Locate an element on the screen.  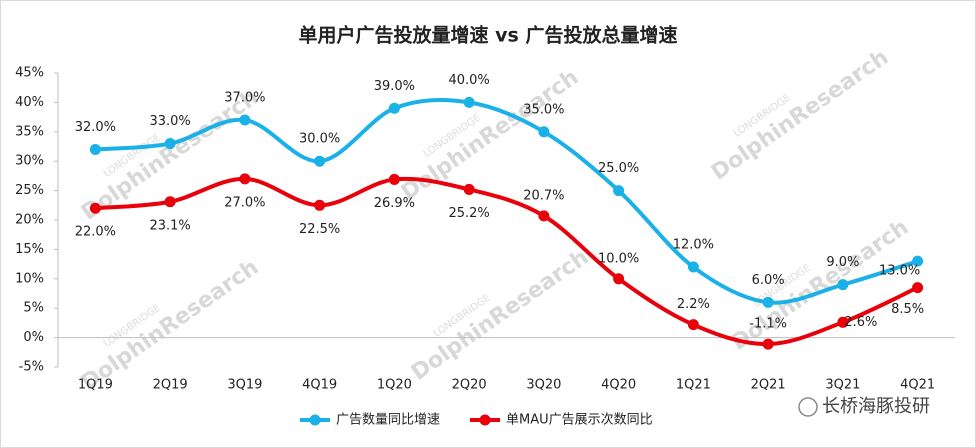
data-label: 12.0% is located at coordinates (693, 245).